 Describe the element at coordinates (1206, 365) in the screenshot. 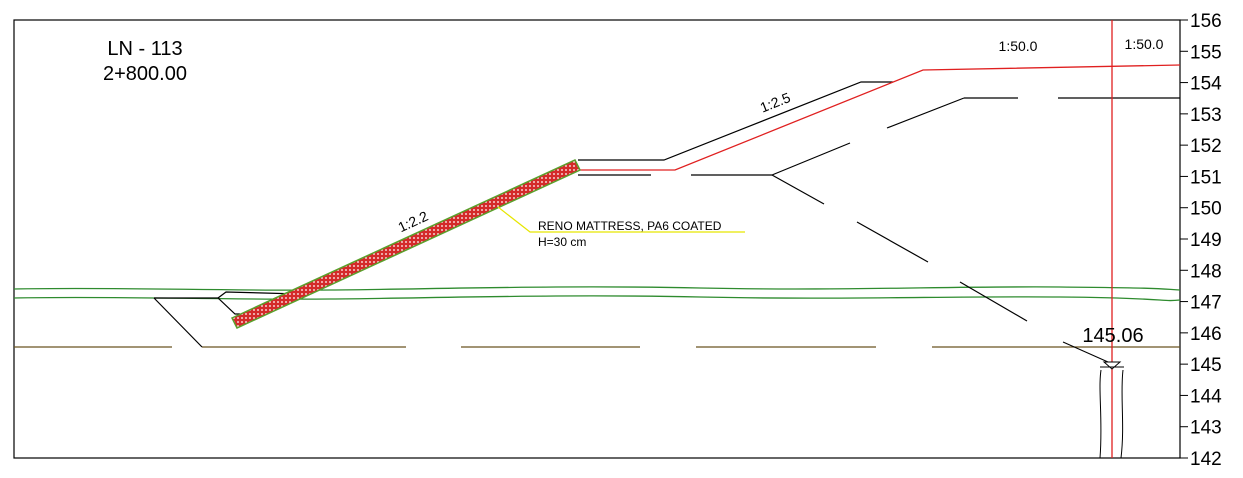

I see `axis-tick-label: 145` at that location.